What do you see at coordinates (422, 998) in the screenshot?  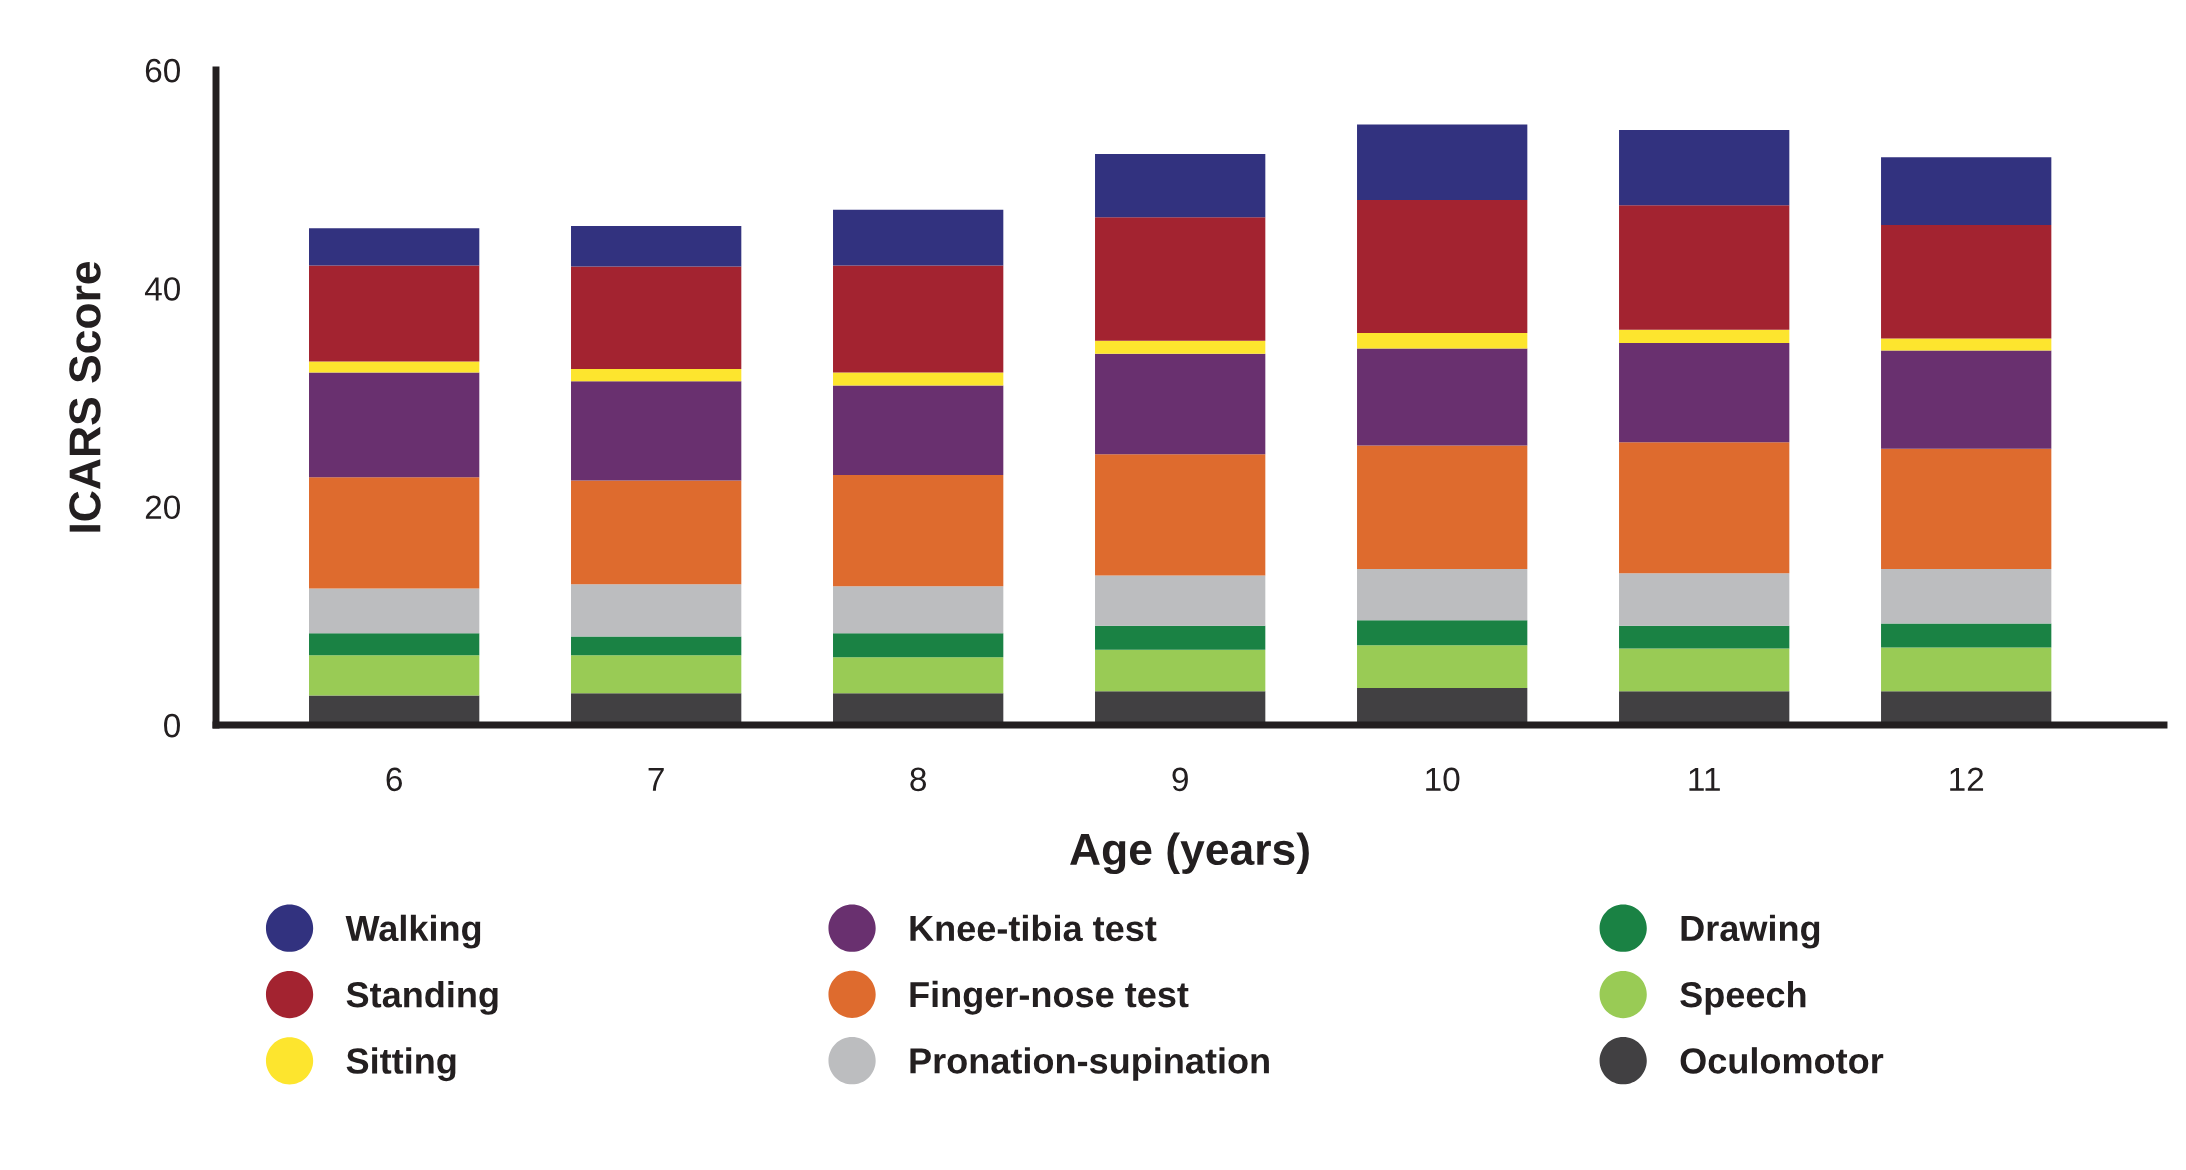 I see `legend-label: Standing` at bounding box center [422, 998].